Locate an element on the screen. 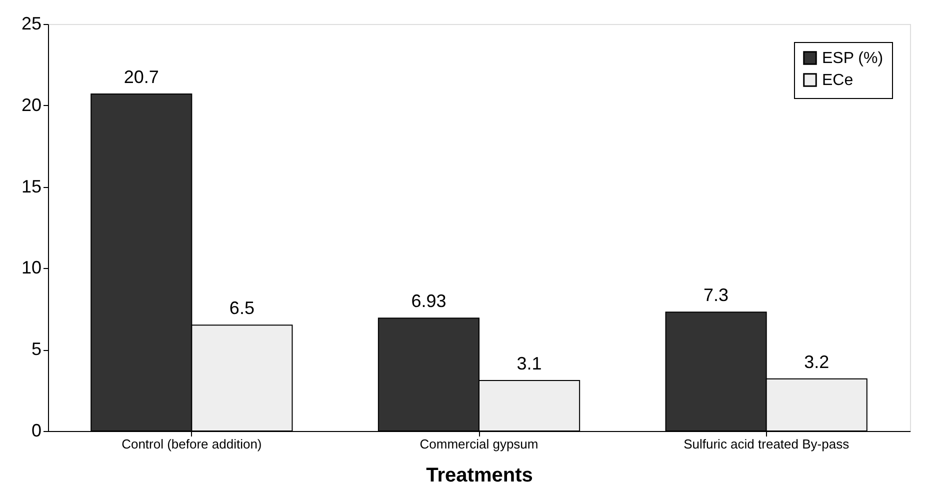  y-tick-label: 0 is located at coordinates (36, 430).